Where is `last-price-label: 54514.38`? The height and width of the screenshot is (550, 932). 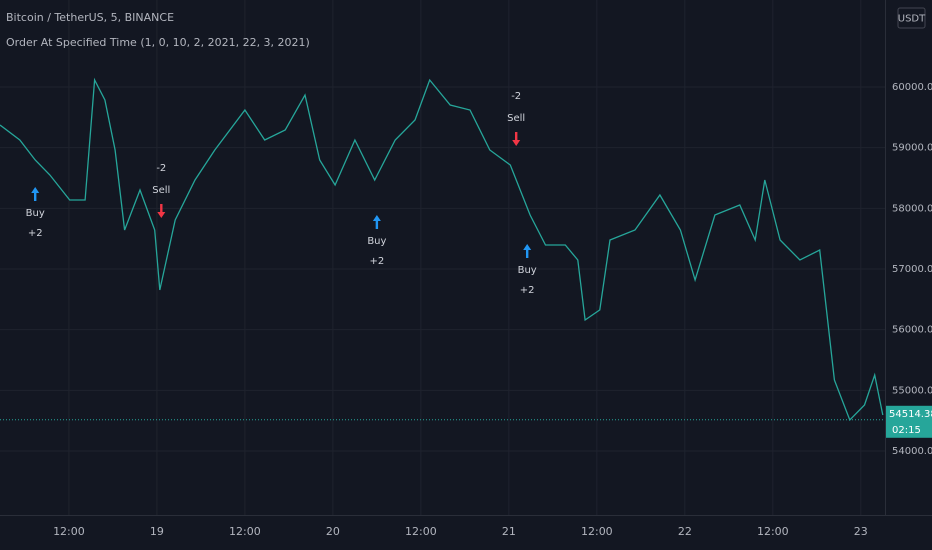
last-price-label: 54514.38 is located at coordinates (910, 414).